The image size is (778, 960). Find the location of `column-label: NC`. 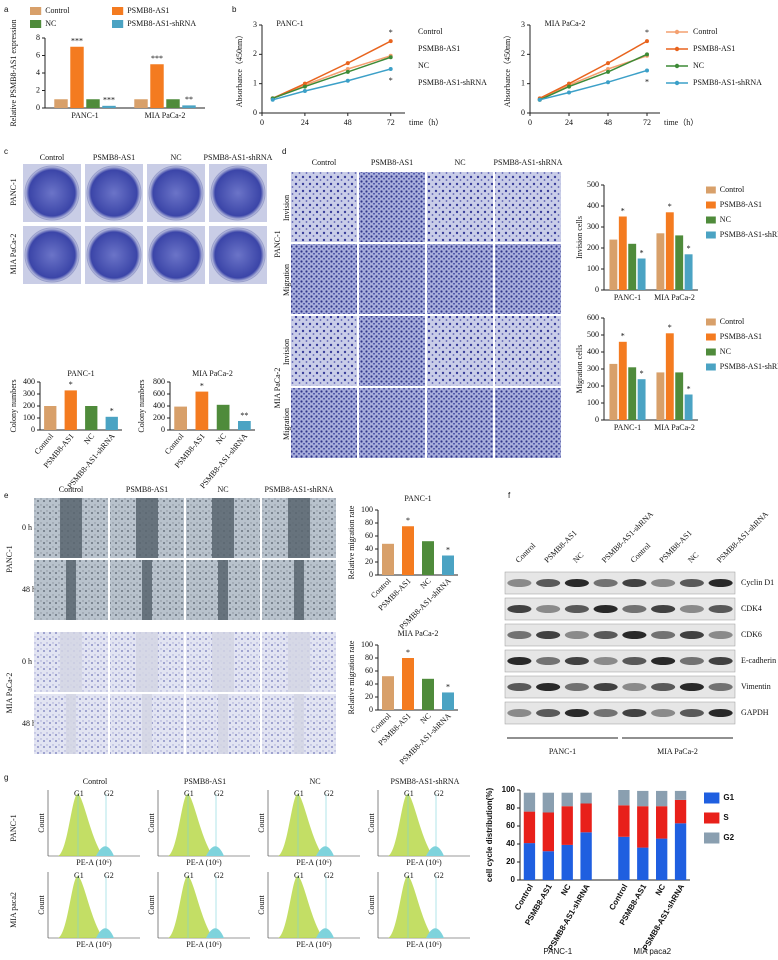

column-label: NC is located at coordinates (222, 489).